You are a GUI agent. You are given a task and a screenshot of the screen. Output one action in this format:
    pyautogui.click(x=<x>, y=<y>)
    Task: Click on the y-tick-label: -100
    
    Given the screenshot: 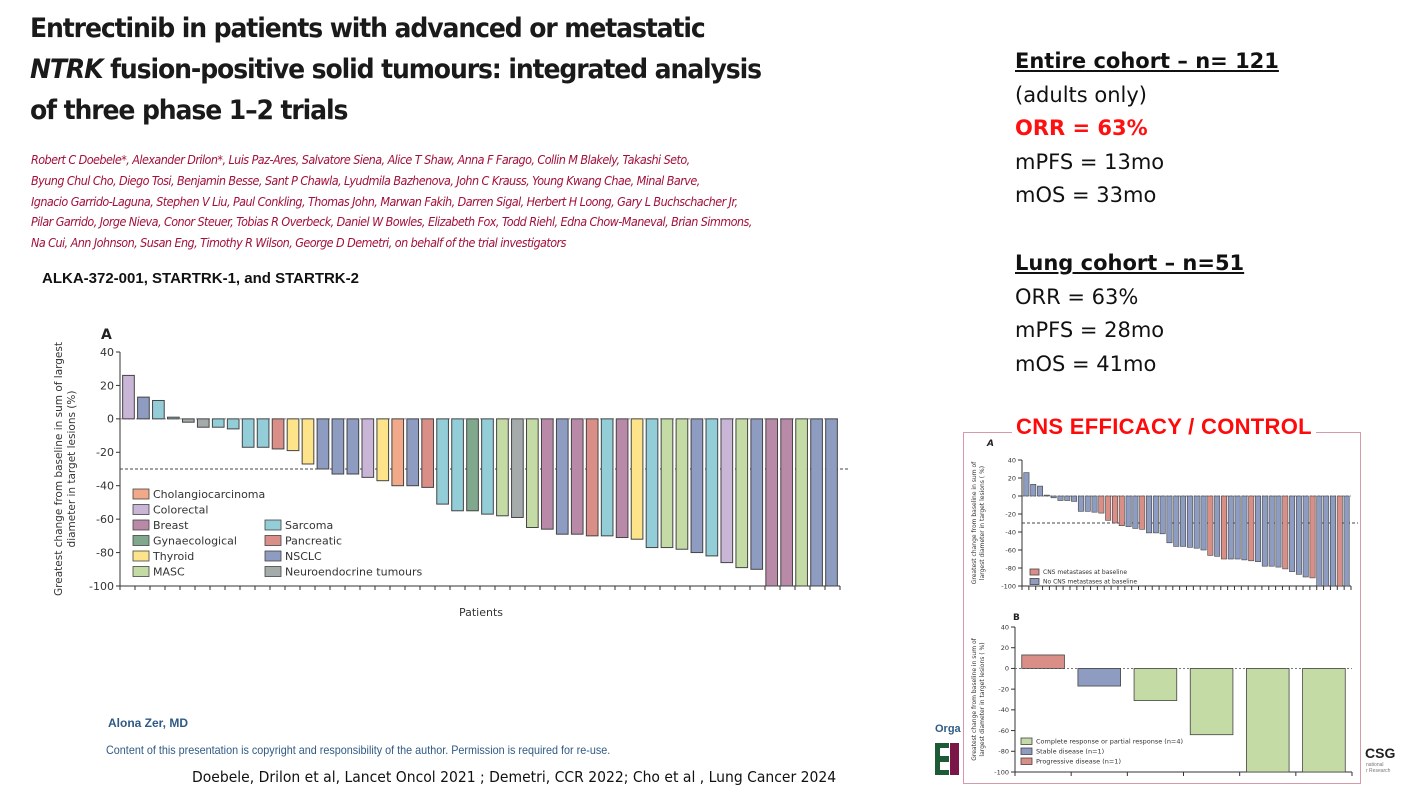 What is the action you would take?
    pyautogui.click(x=101, y=586)
    